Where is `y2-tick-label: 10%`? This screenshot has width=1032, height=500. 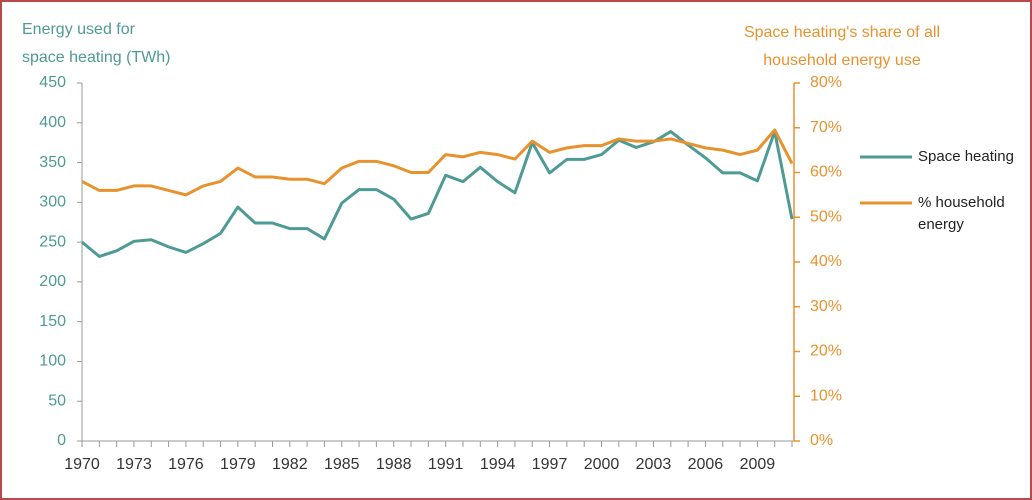
y2-tick-label: 10% is located at coordinates (826, 395).